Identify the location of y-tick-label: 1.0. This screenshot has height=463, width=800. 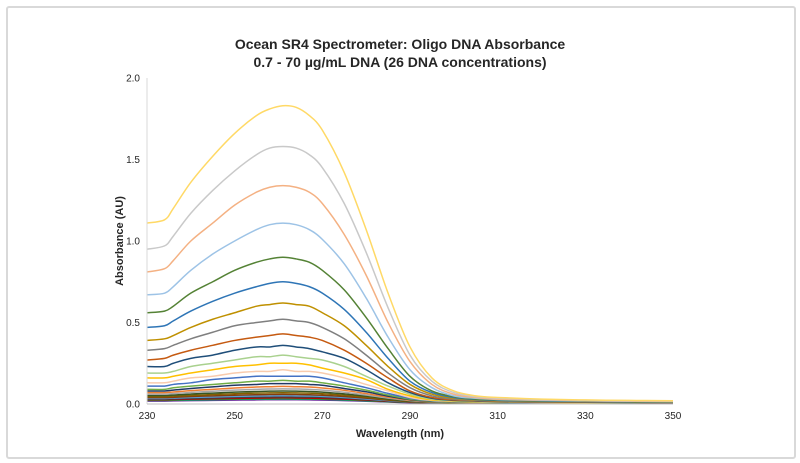
(133, 242).